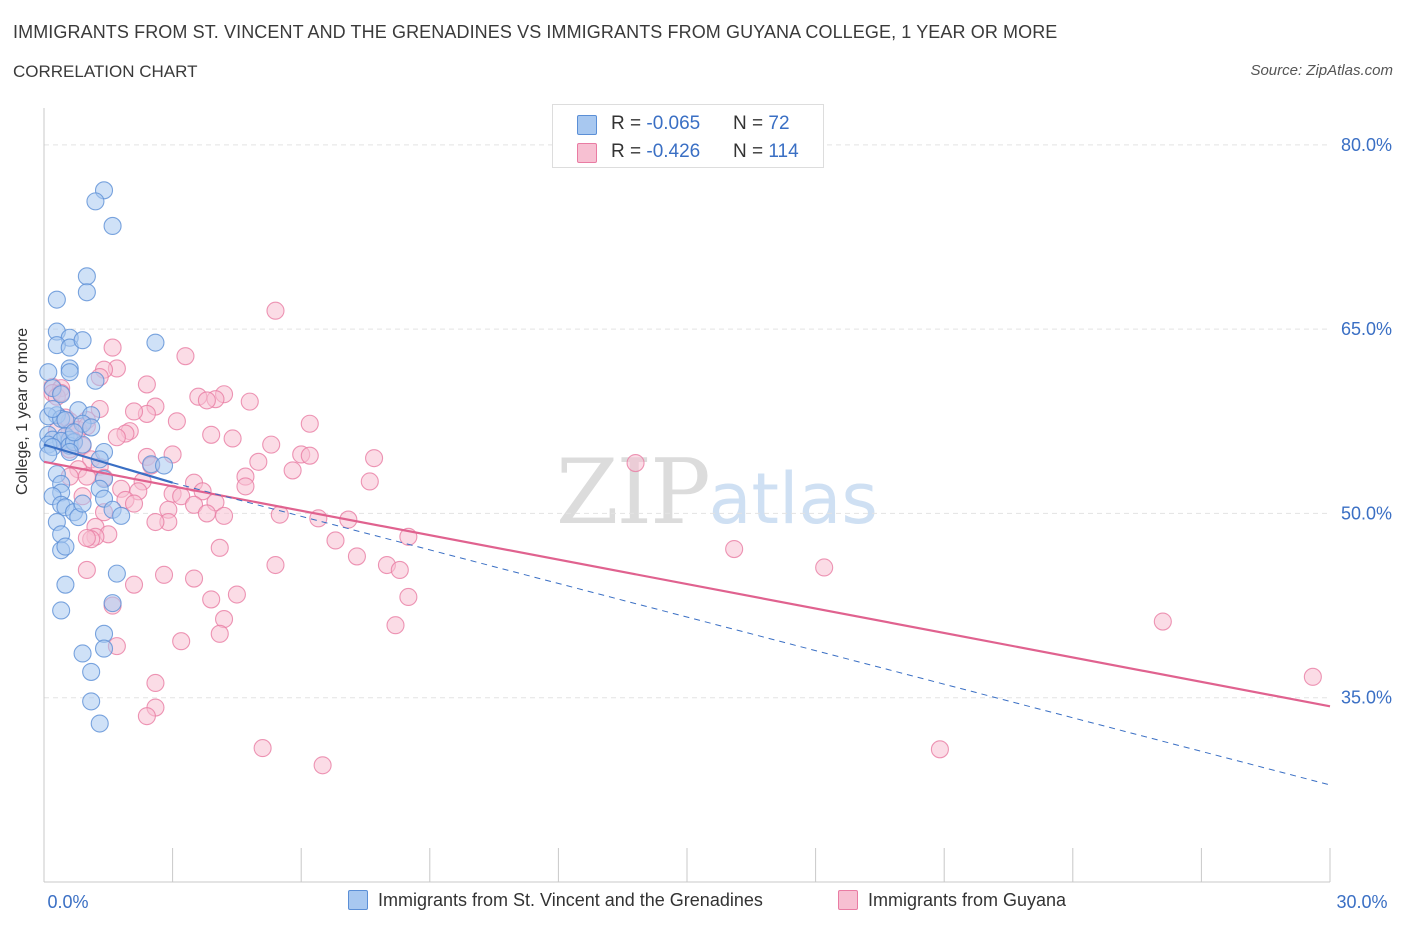  Describe the element at coordinates (1366, 329) in the screenshot. I see `y-tick-label: 65.0%` at that location.